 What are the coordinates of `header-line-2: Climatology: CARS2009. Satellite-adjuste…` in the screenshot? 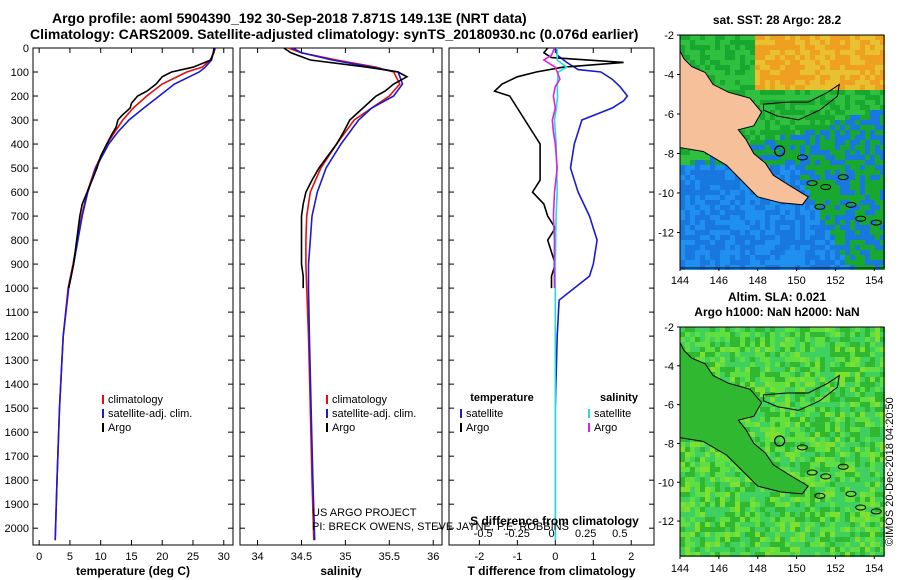 It's located at (334, 34).